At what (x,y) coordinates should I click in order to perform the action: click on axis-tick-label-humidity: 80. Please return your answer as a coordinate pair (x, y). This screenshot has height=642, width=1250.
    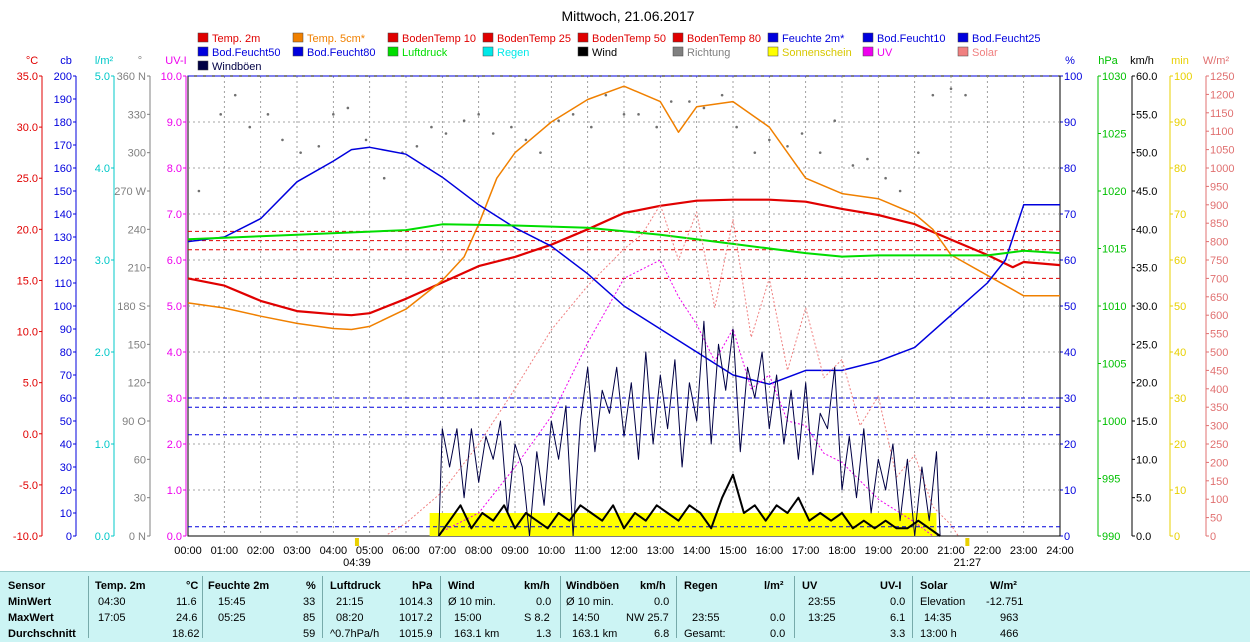
    Looking at the image, I should click on (1070, 169).